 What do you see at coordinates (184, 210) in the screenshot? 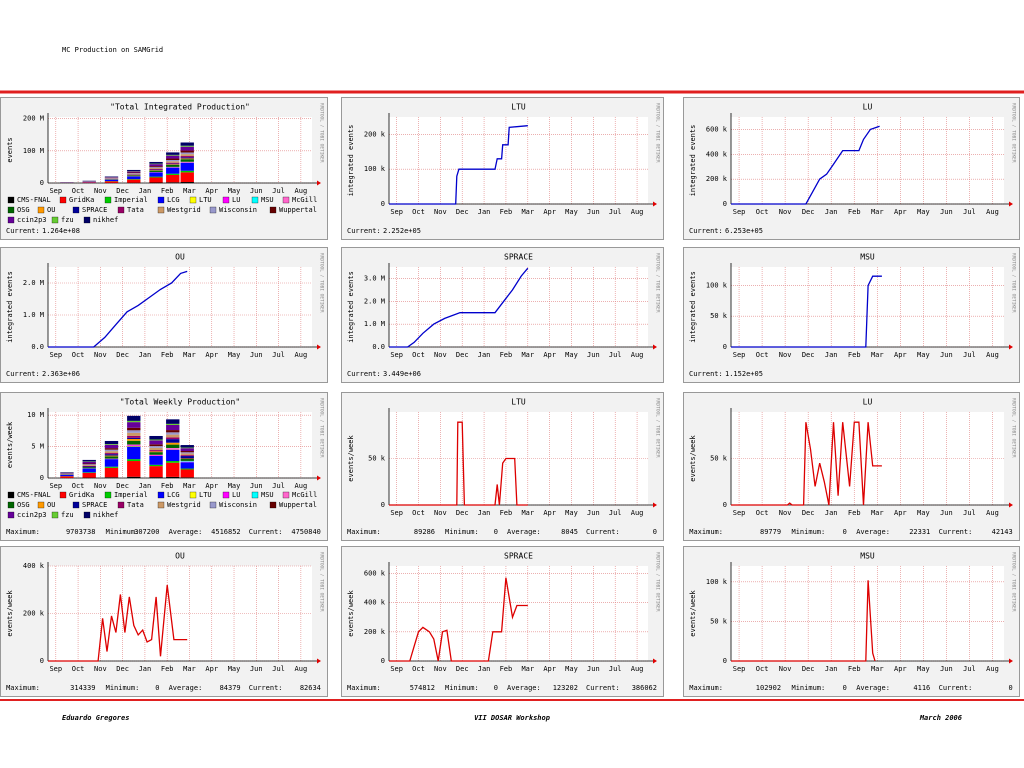
I see `legend-label: Westgrid` at bounding box center [184, 210].